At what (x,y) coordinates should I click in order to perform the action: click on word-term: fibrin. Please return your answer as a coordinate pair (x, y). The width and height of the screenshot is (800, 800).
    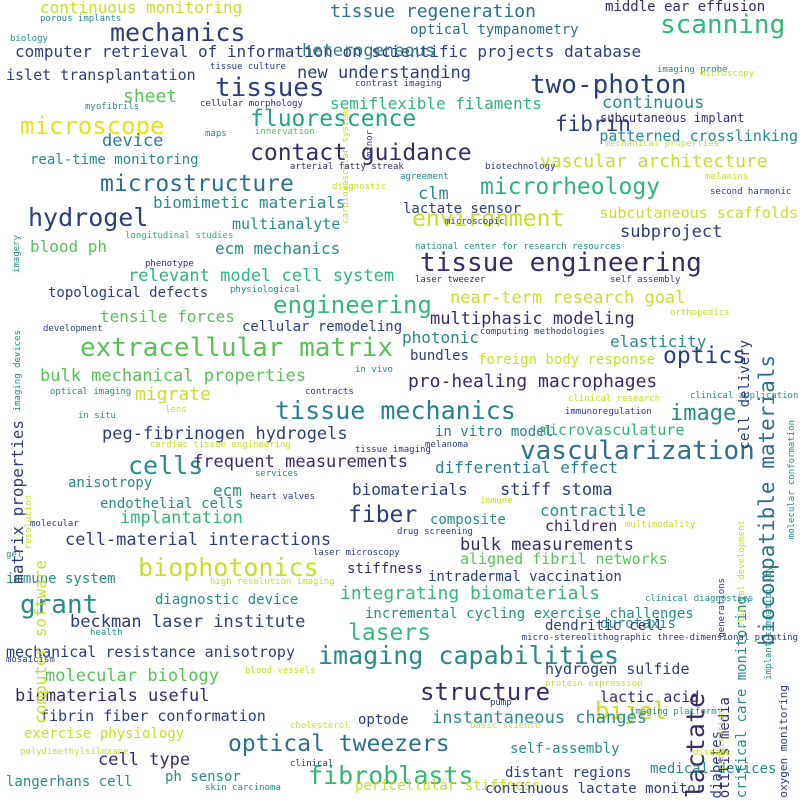
    Looking at the image, I should click on (593, 124).